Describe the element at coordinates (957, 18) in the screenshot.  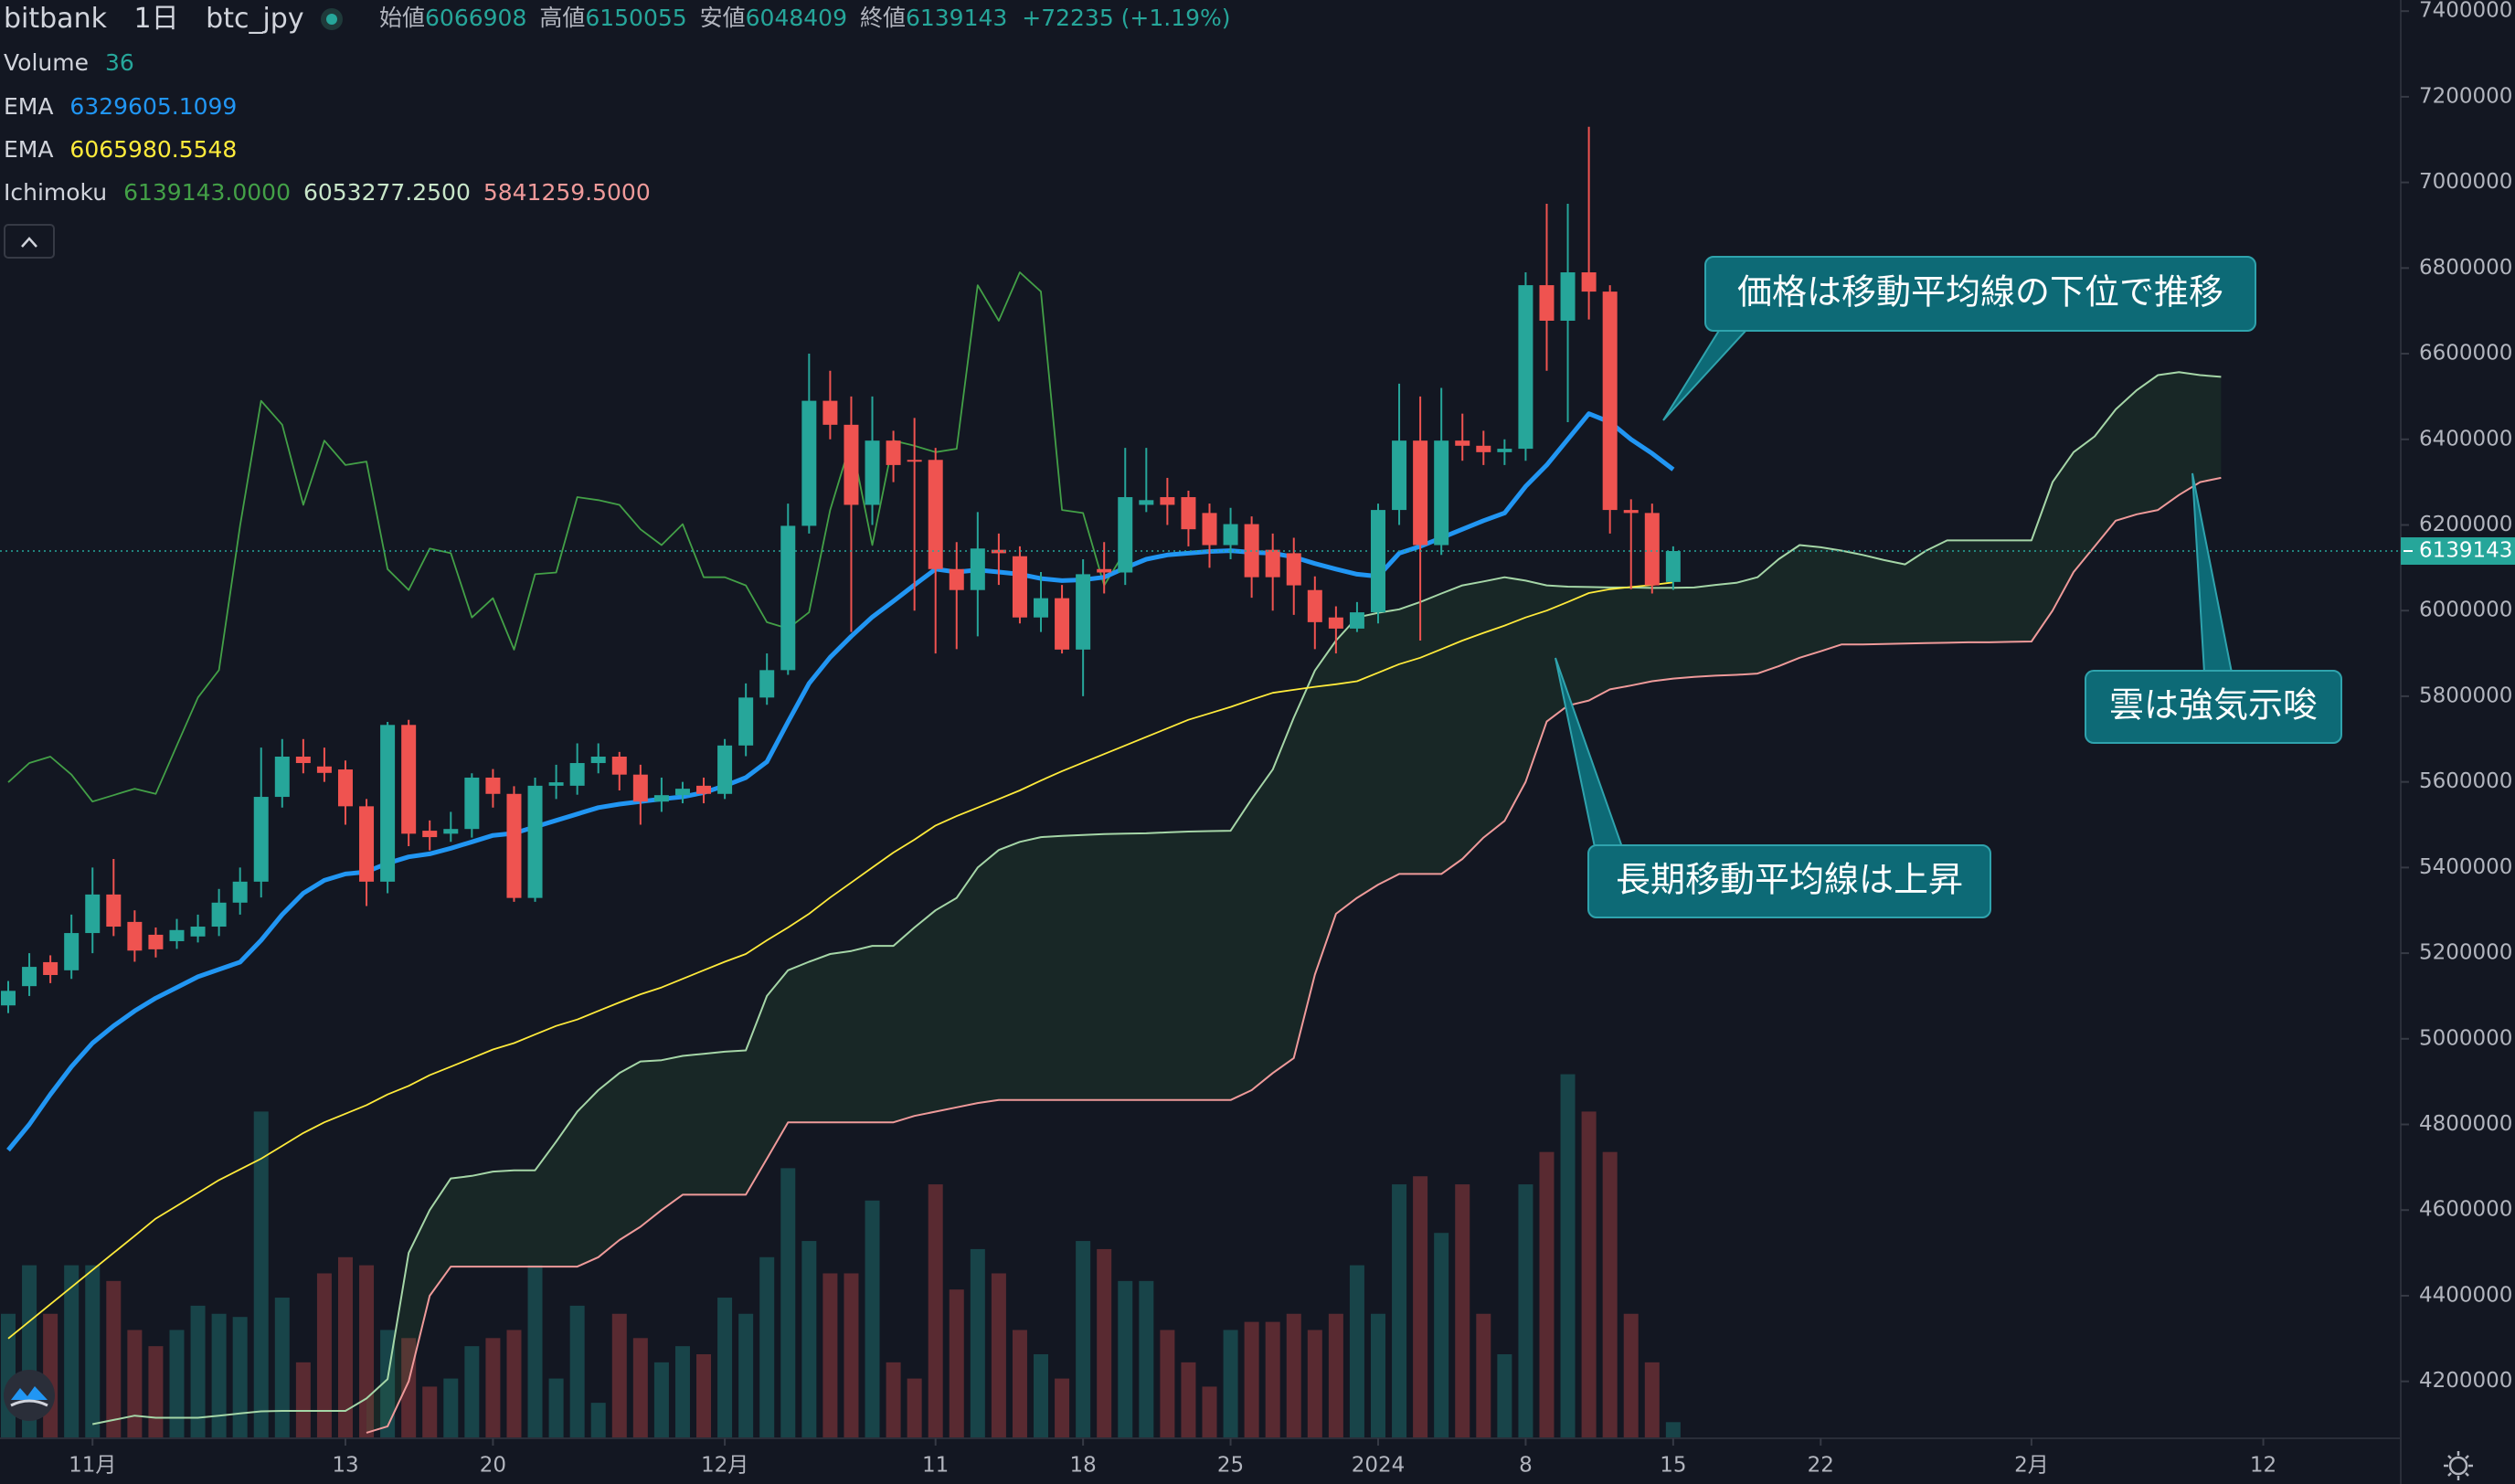
I see `close-value: 6139143` at that location.